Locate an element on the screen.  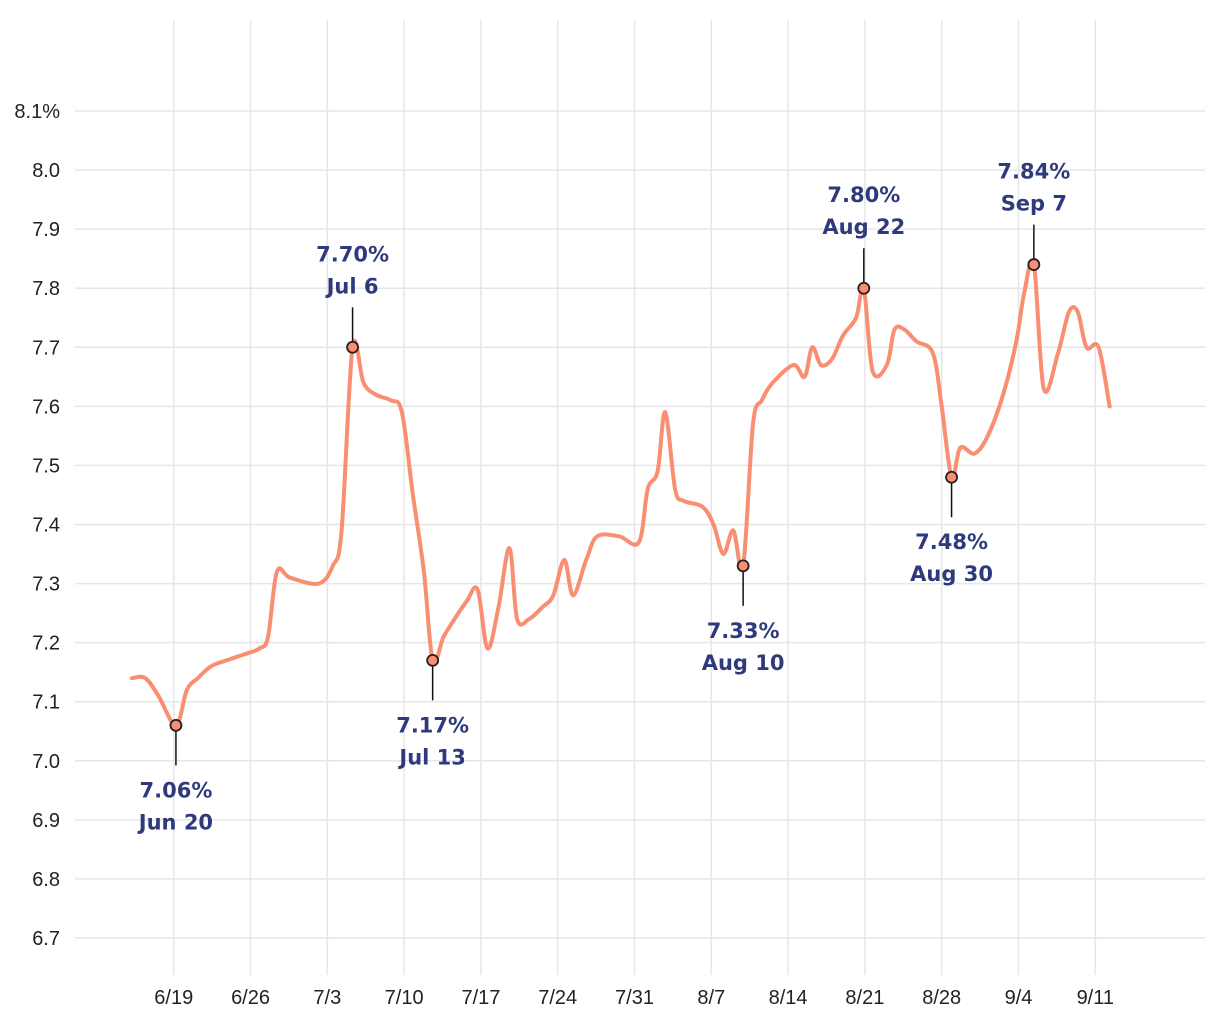
x-tick-label: 8/7 is located at coordinates (711, 998).